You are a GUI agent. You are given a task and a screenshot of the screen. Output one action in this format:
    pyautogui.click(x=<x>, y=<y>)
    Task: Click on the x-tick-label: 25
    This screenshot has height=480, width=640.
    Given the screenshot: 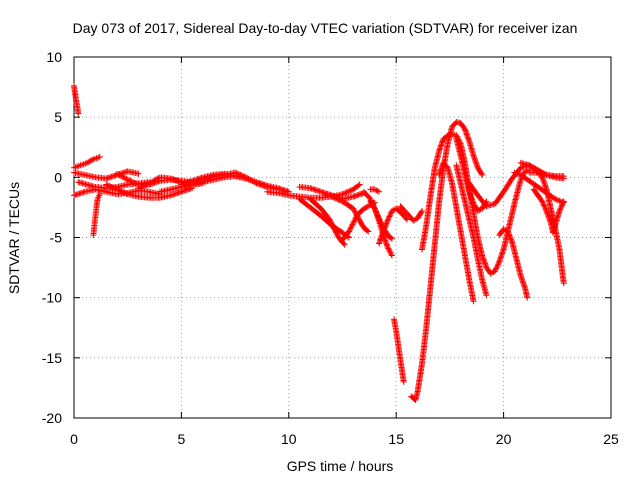 What is the action you would take?
    pyautogui.click(x=611, y=439)
    